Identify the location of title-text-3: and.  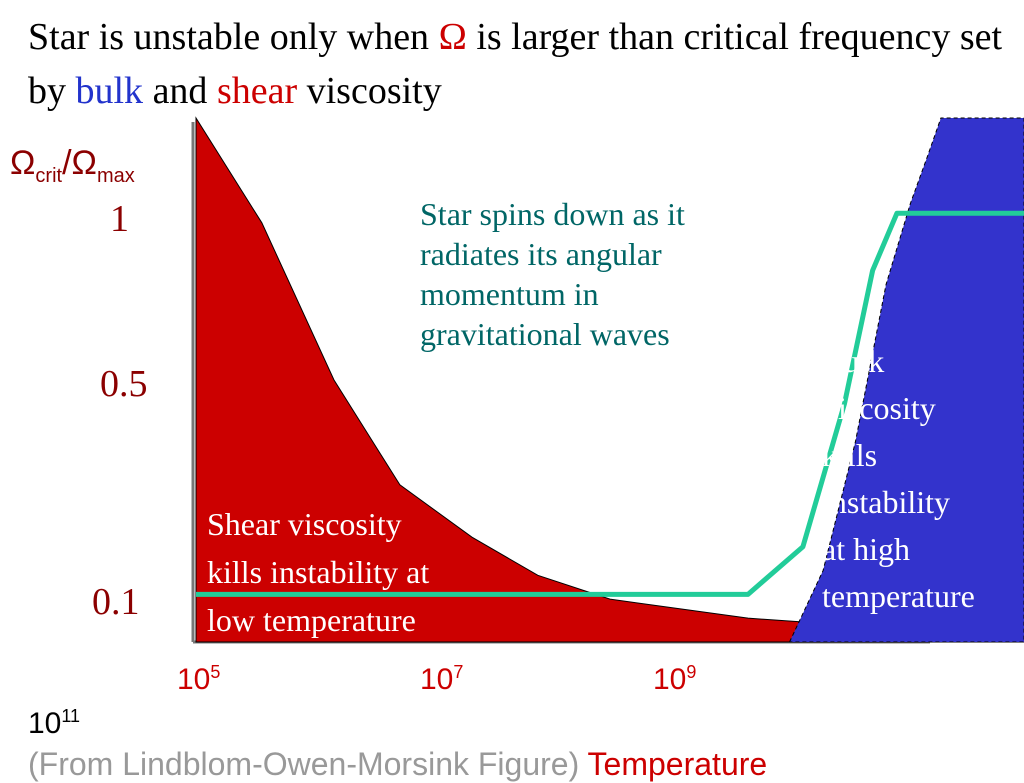
(180, 91).